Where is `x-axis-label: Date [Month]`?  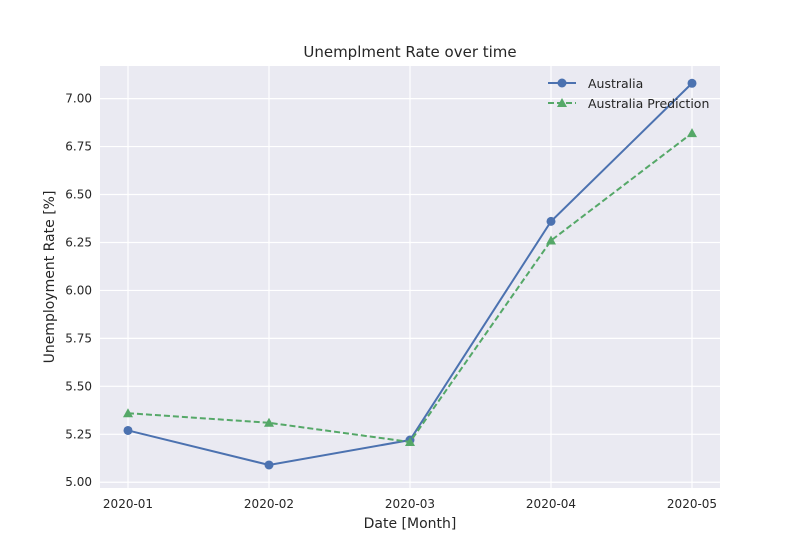 x-axis-label: Date [Month] is located at coordinates (410, 524).